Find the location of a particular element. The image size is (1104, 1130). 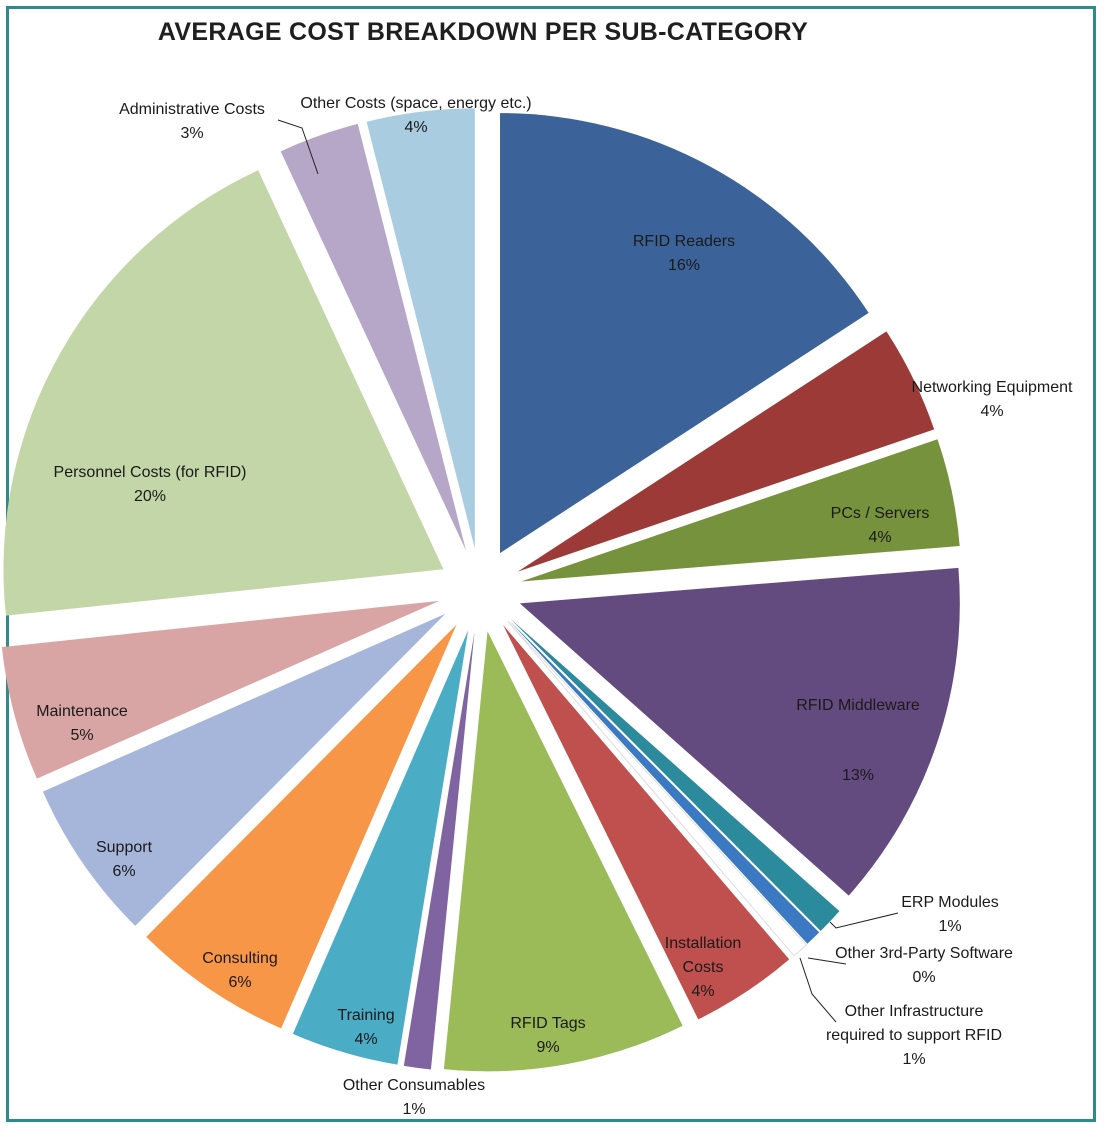

pie-slice-installation-costs is located at coordinates (646, 822).